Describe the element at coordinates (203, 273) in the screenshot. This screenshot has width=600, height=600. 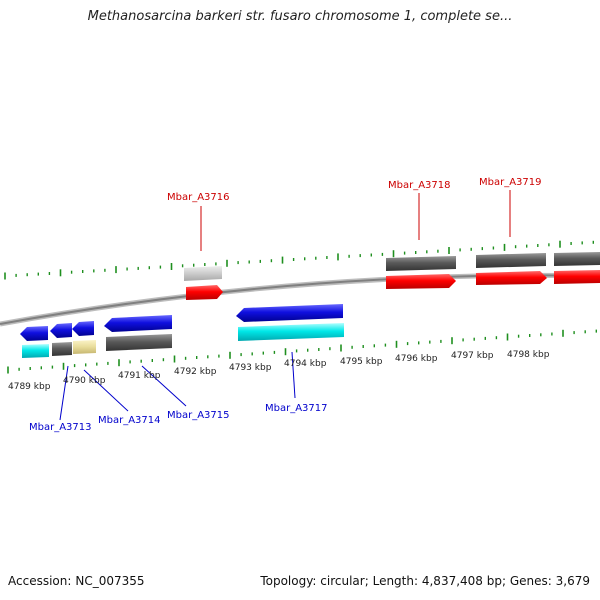
I see `forward-pseudo-gene` at that location.